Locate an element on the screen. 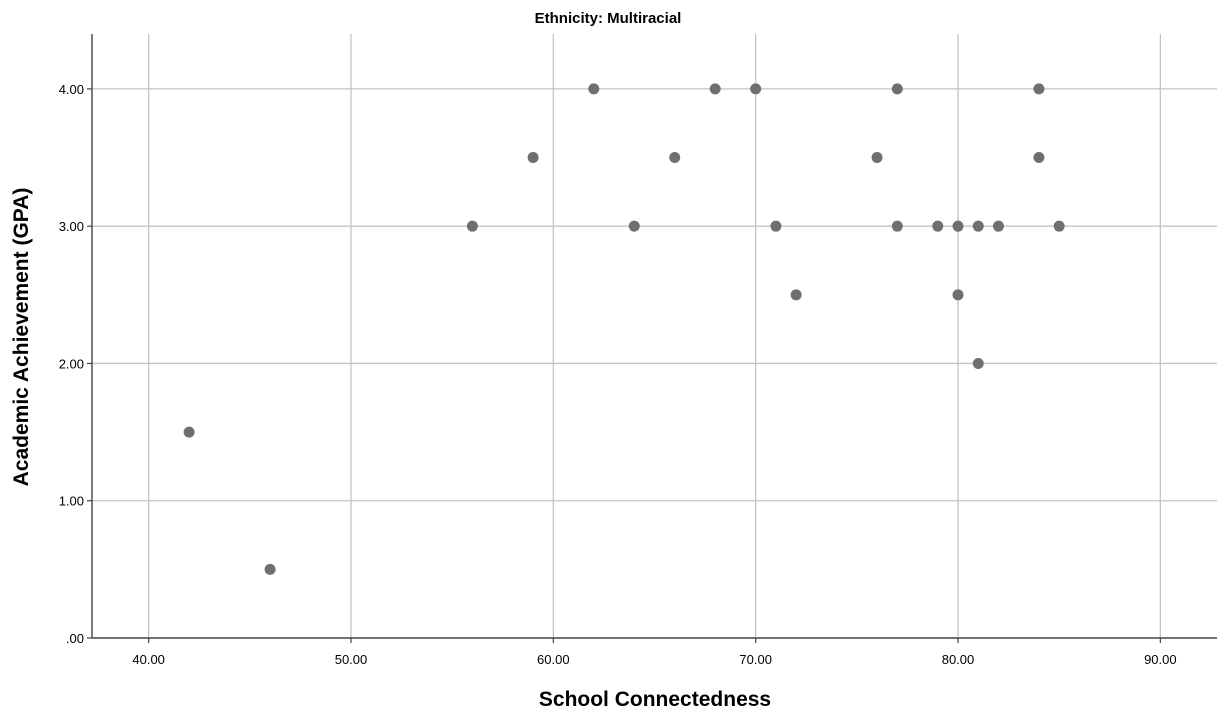  y-tick-label: 4.00 is located at coordinates (71, 89).